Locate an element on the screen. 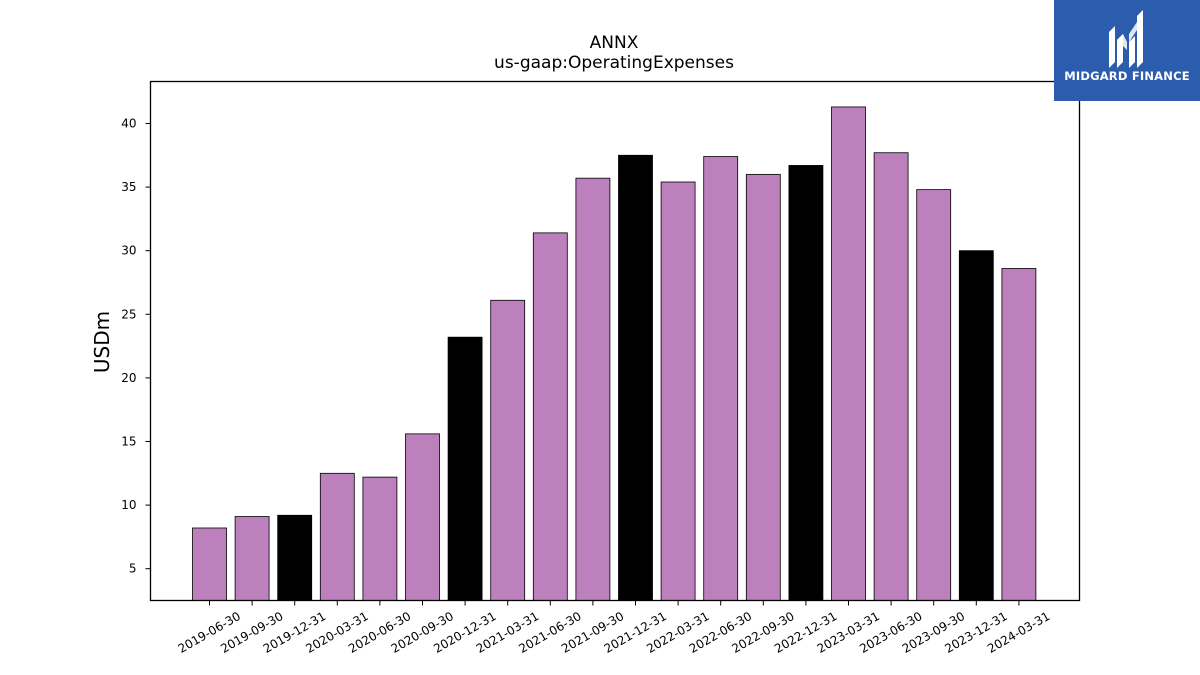  midgard-logo-icon is located at coordinates (1126, 39).